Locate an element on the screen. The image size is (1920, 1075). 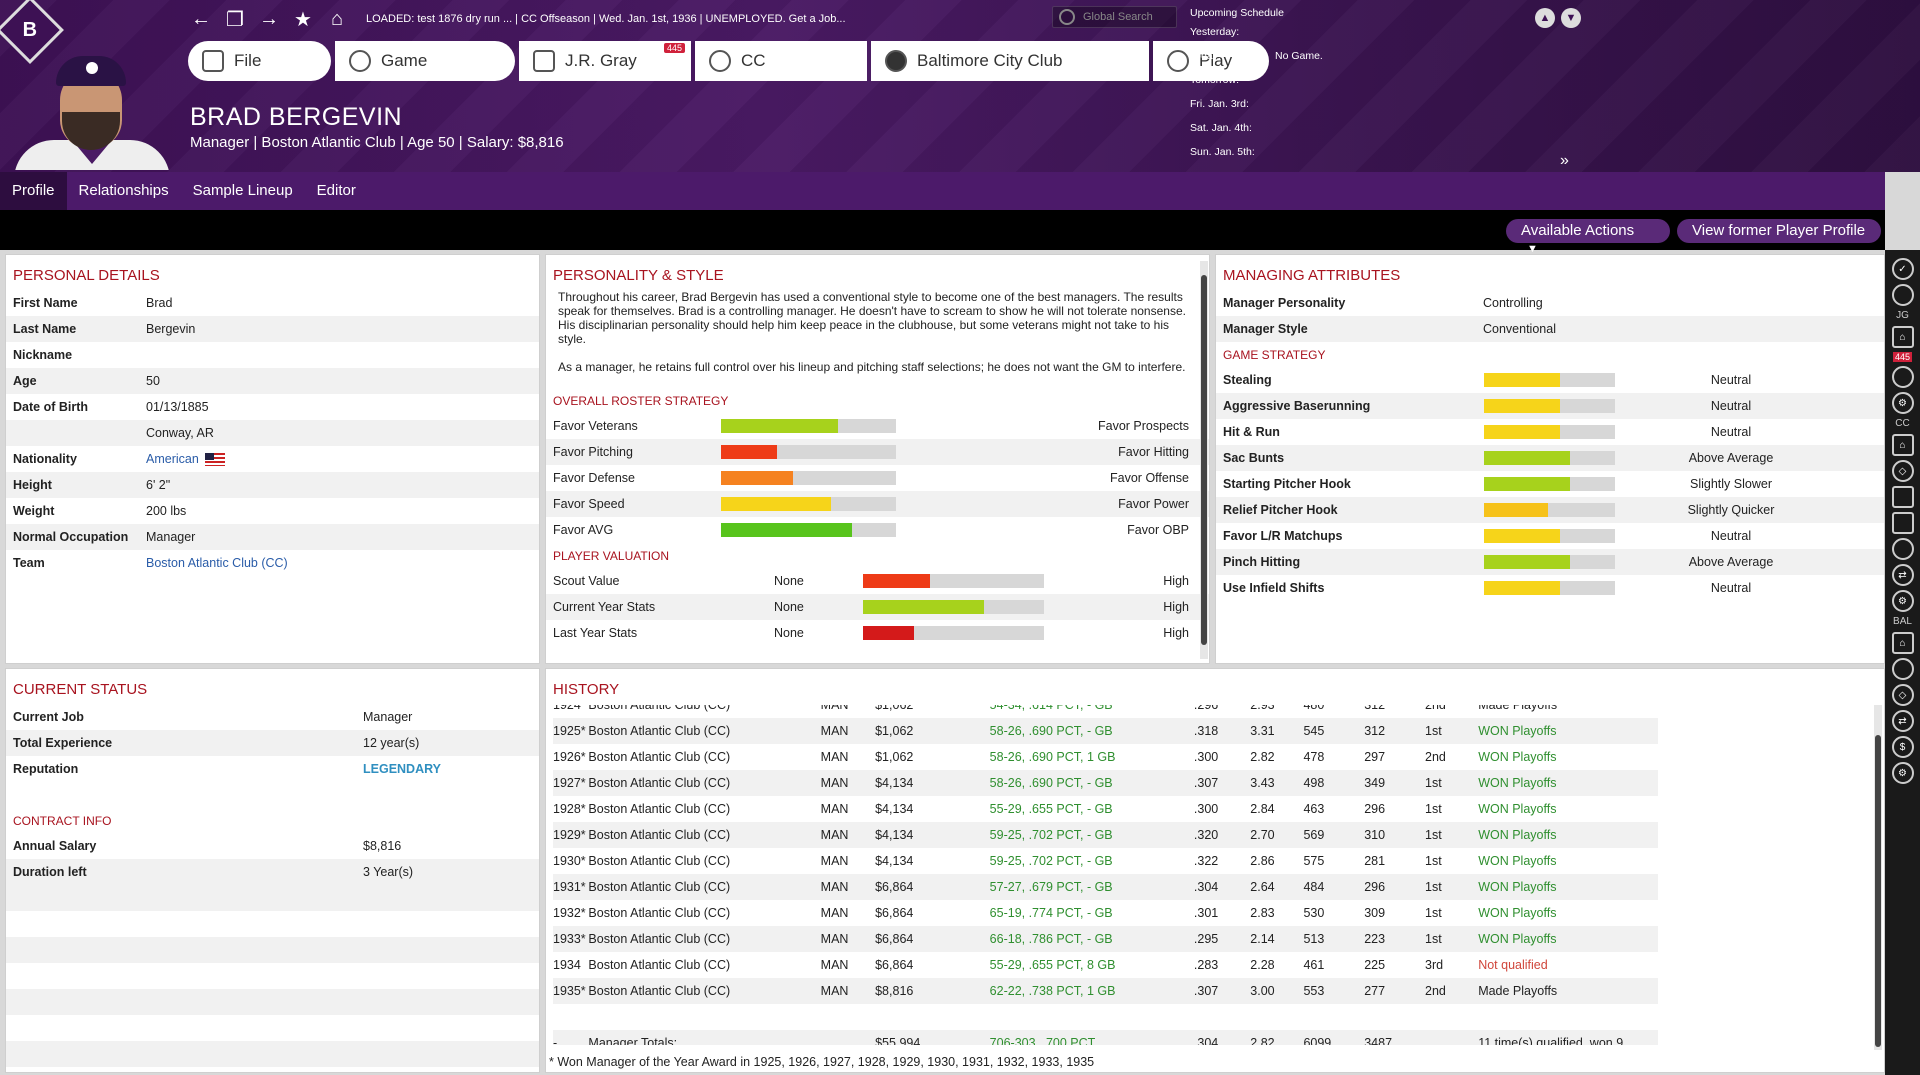
contract-info-title: CONTRACT INFO is located at coordinates (62, 821).